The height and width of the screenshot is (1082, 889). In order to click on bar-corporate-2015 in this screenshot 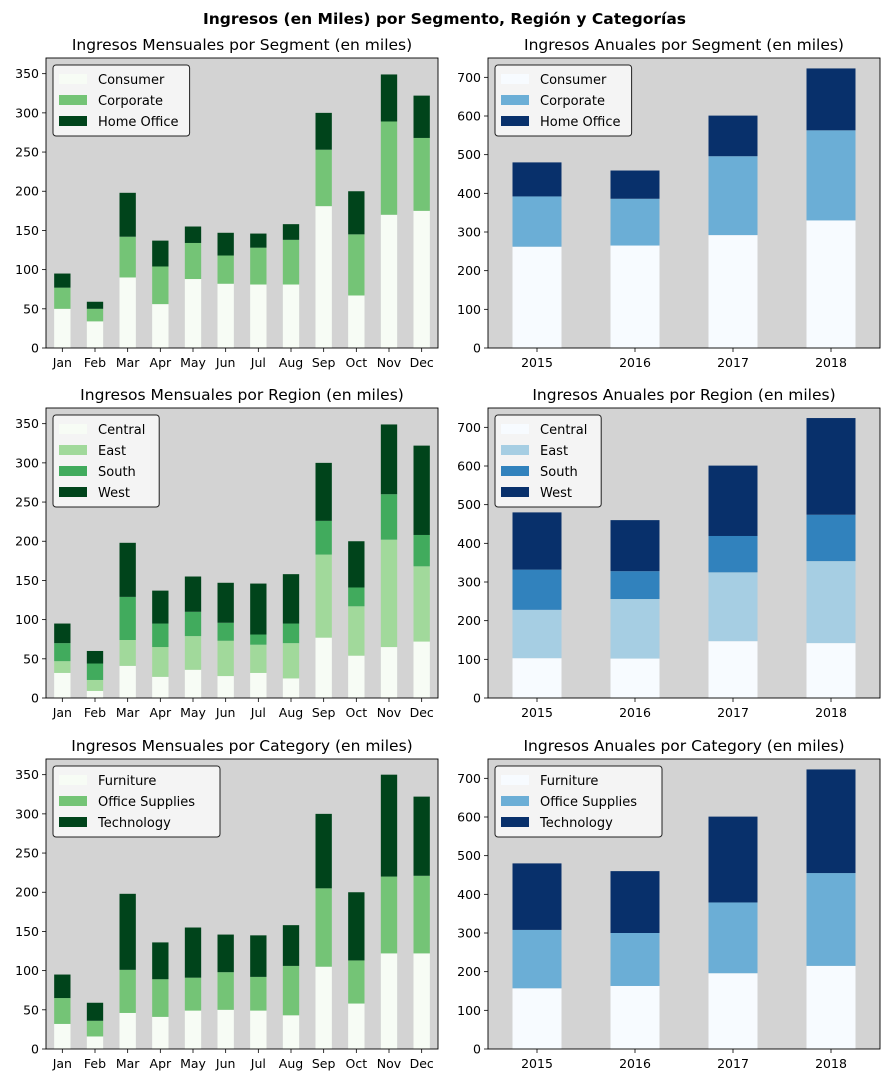, I will do `click(537, 221)`.